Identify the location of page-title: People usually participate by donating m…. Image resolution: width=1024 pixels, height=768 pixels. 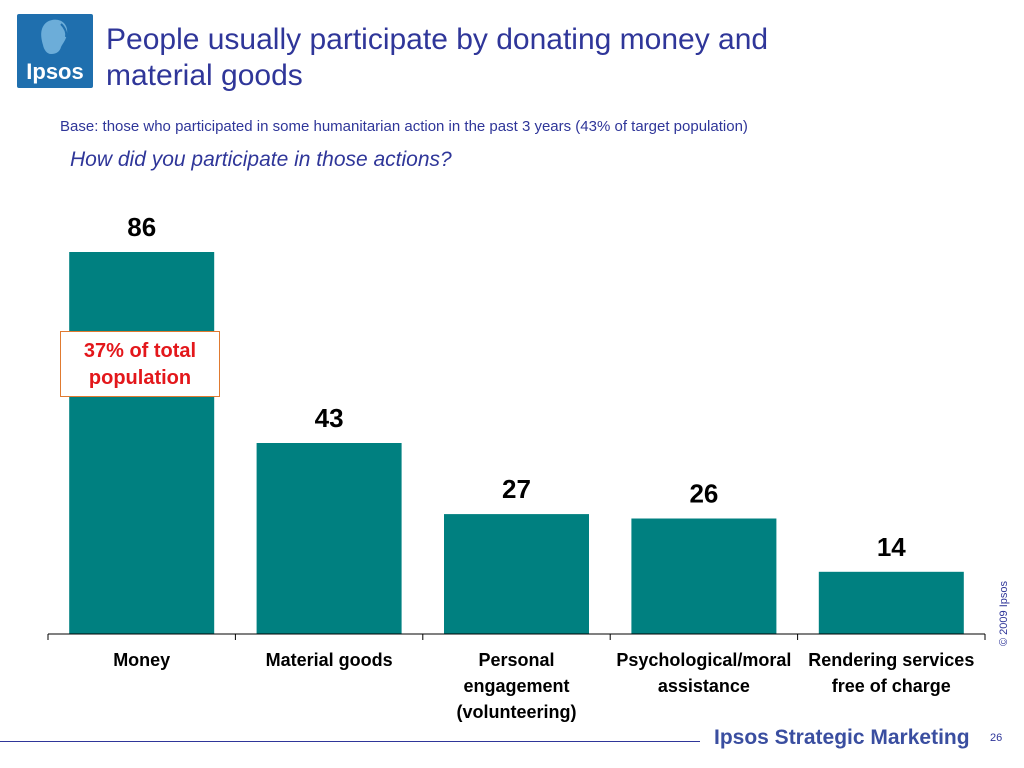
(526, 58).